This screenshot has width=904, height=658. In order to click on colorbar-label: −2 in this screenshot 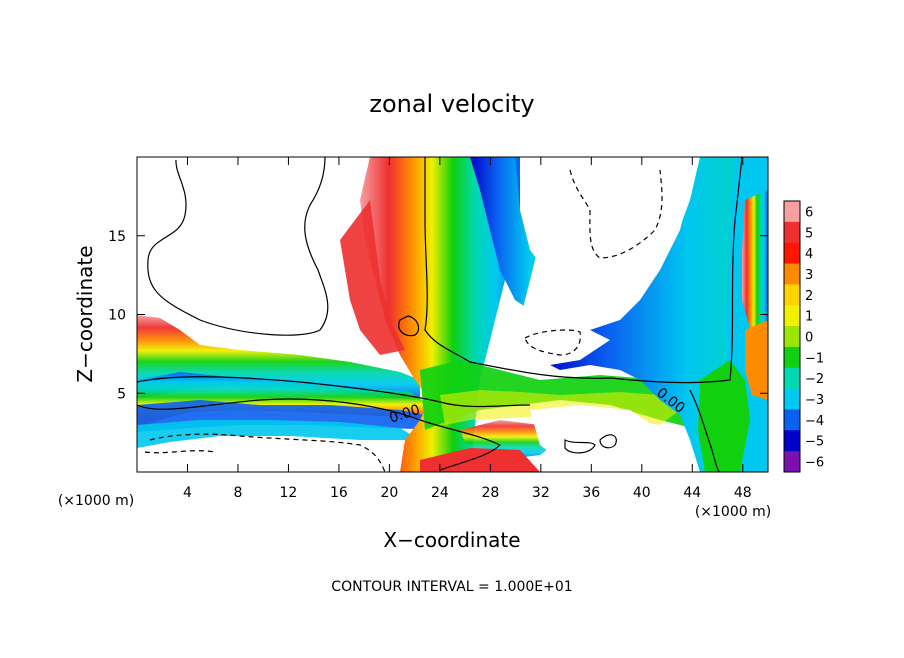, I will do `click(814, 379)`.